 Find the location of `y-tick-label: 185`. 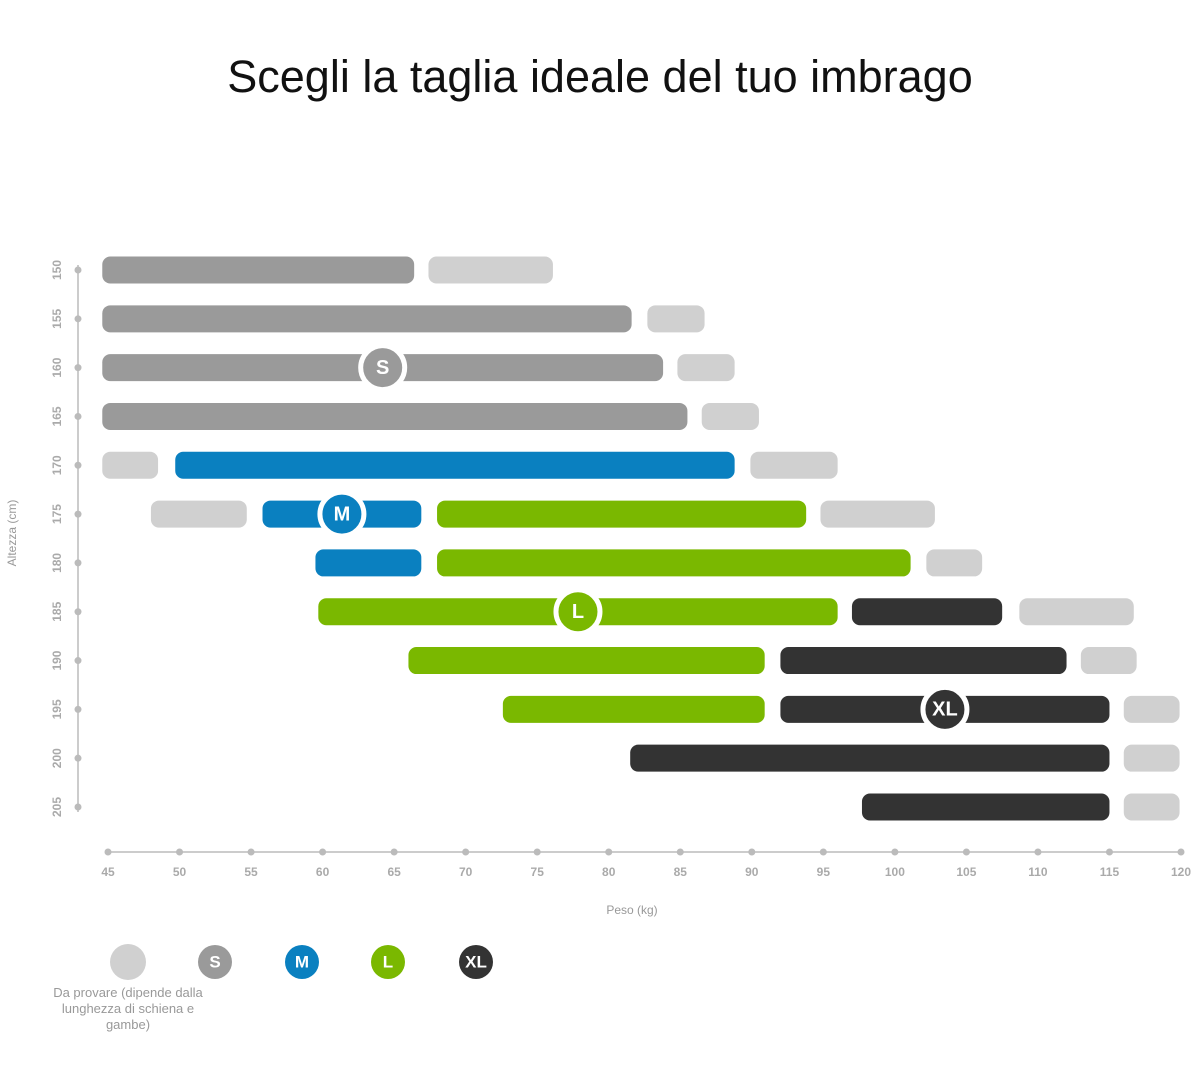

y-tick-label: 185 is located at coordinates (57, 611).